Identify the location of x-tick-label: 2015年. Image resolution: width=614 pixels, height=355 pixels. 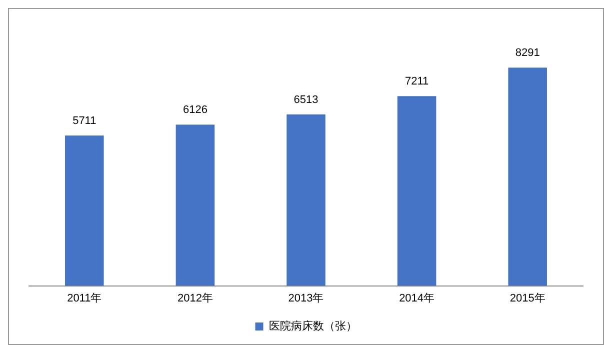
(528, 298).